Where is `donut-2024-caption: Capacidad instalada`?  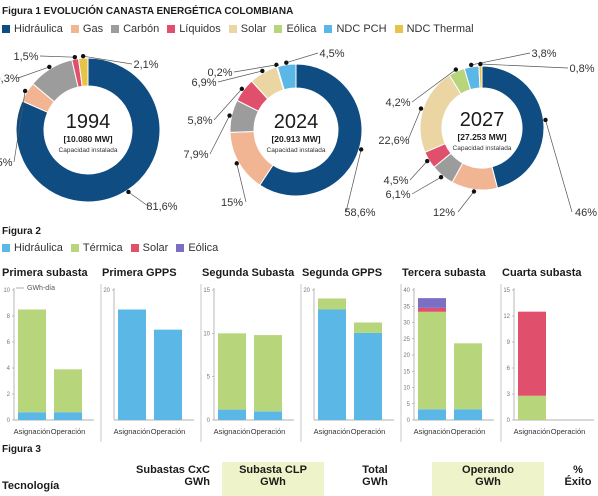 donut-2024-caption: Capacidad instalada is located at coordinates (296, 150).